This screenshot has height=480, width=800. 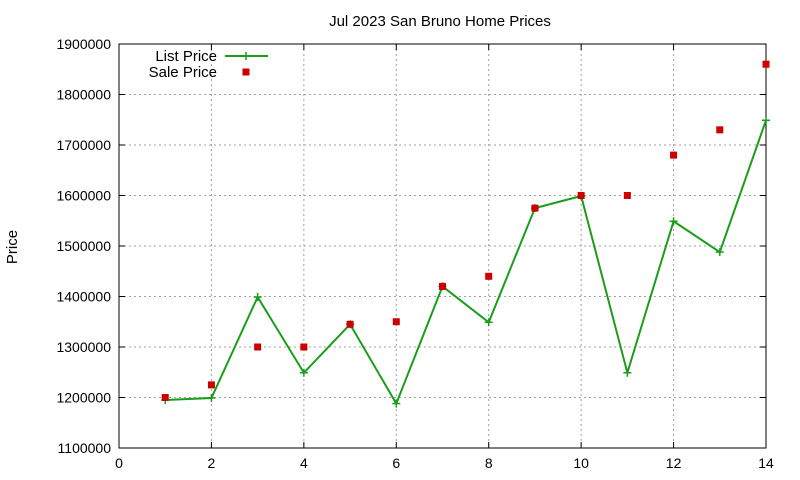 What do you see at coordinates (83, 44) in the screenshot?
I see `y-tick-label: 1900000` at bounding box center [83, 44].